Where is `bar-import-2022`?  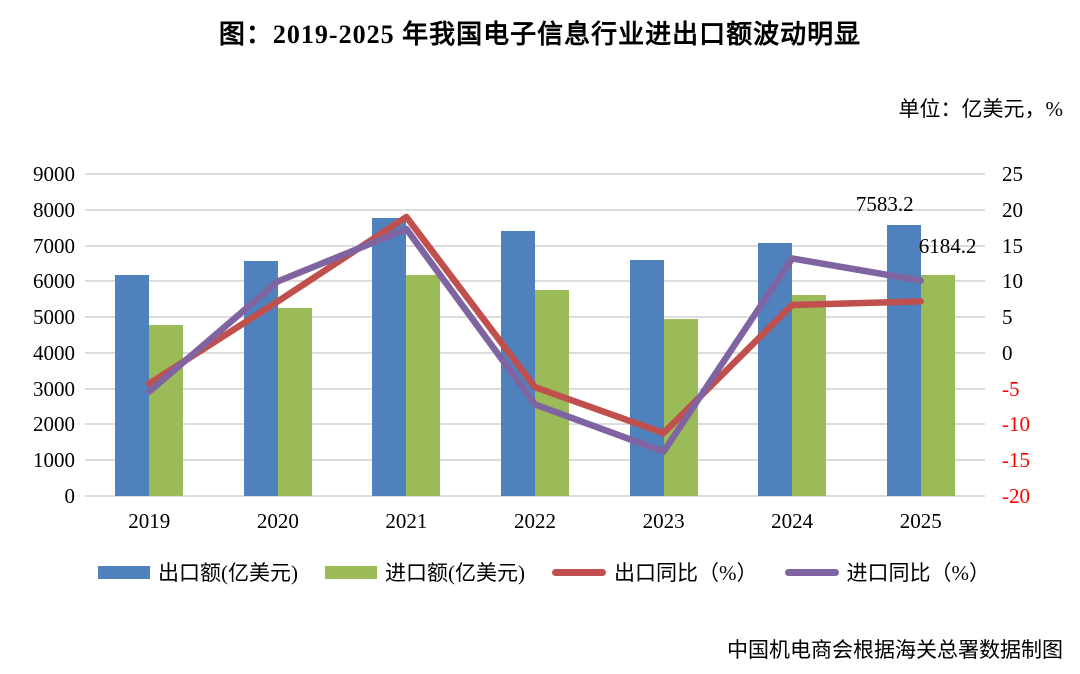 bar-import-2022 is located at coordinates (552, 393).